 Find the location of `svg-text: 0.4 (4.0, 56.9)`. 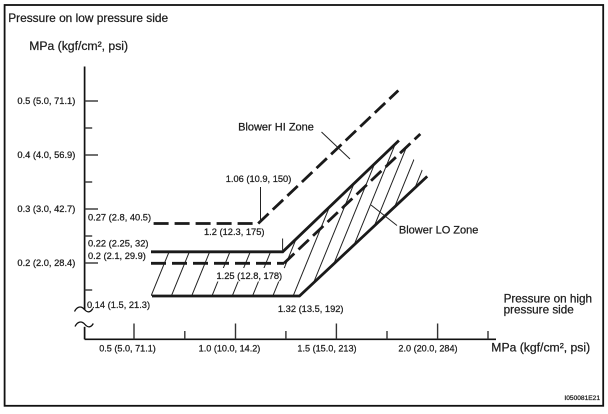

svg-text: 0.4 (4.0, 56.9) is located at coordinates (46, 155).